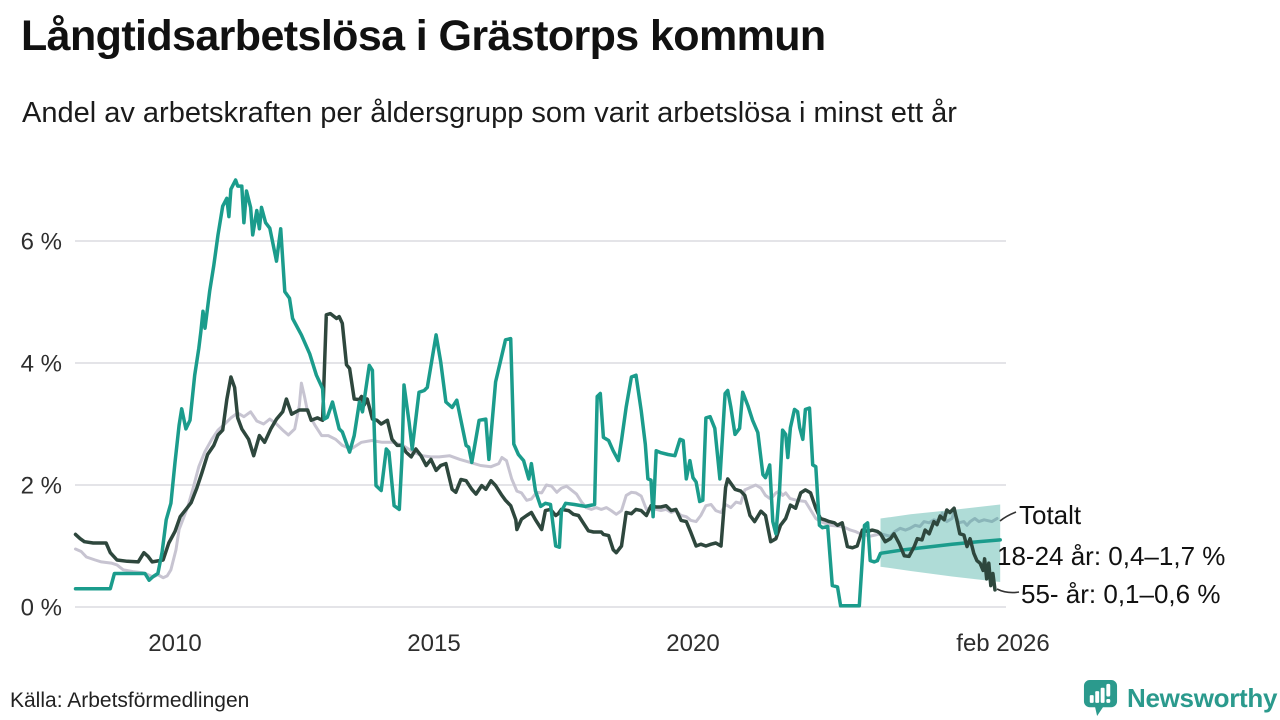 This screenshot has height=720, width=1280. I want to click on 55-ar-label-connector, so click(1008, 591).